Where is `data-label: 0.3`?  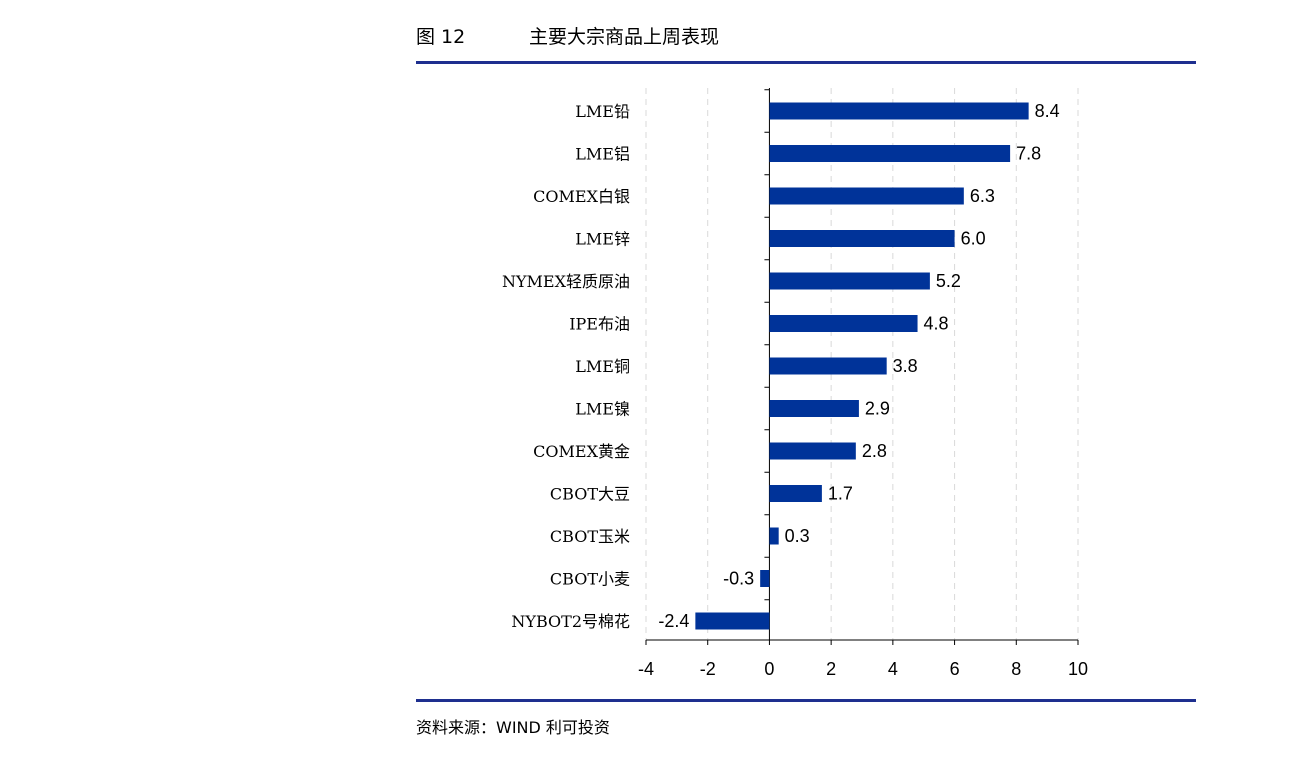 data-label: 0.3 is located at coordinates (797, 536).